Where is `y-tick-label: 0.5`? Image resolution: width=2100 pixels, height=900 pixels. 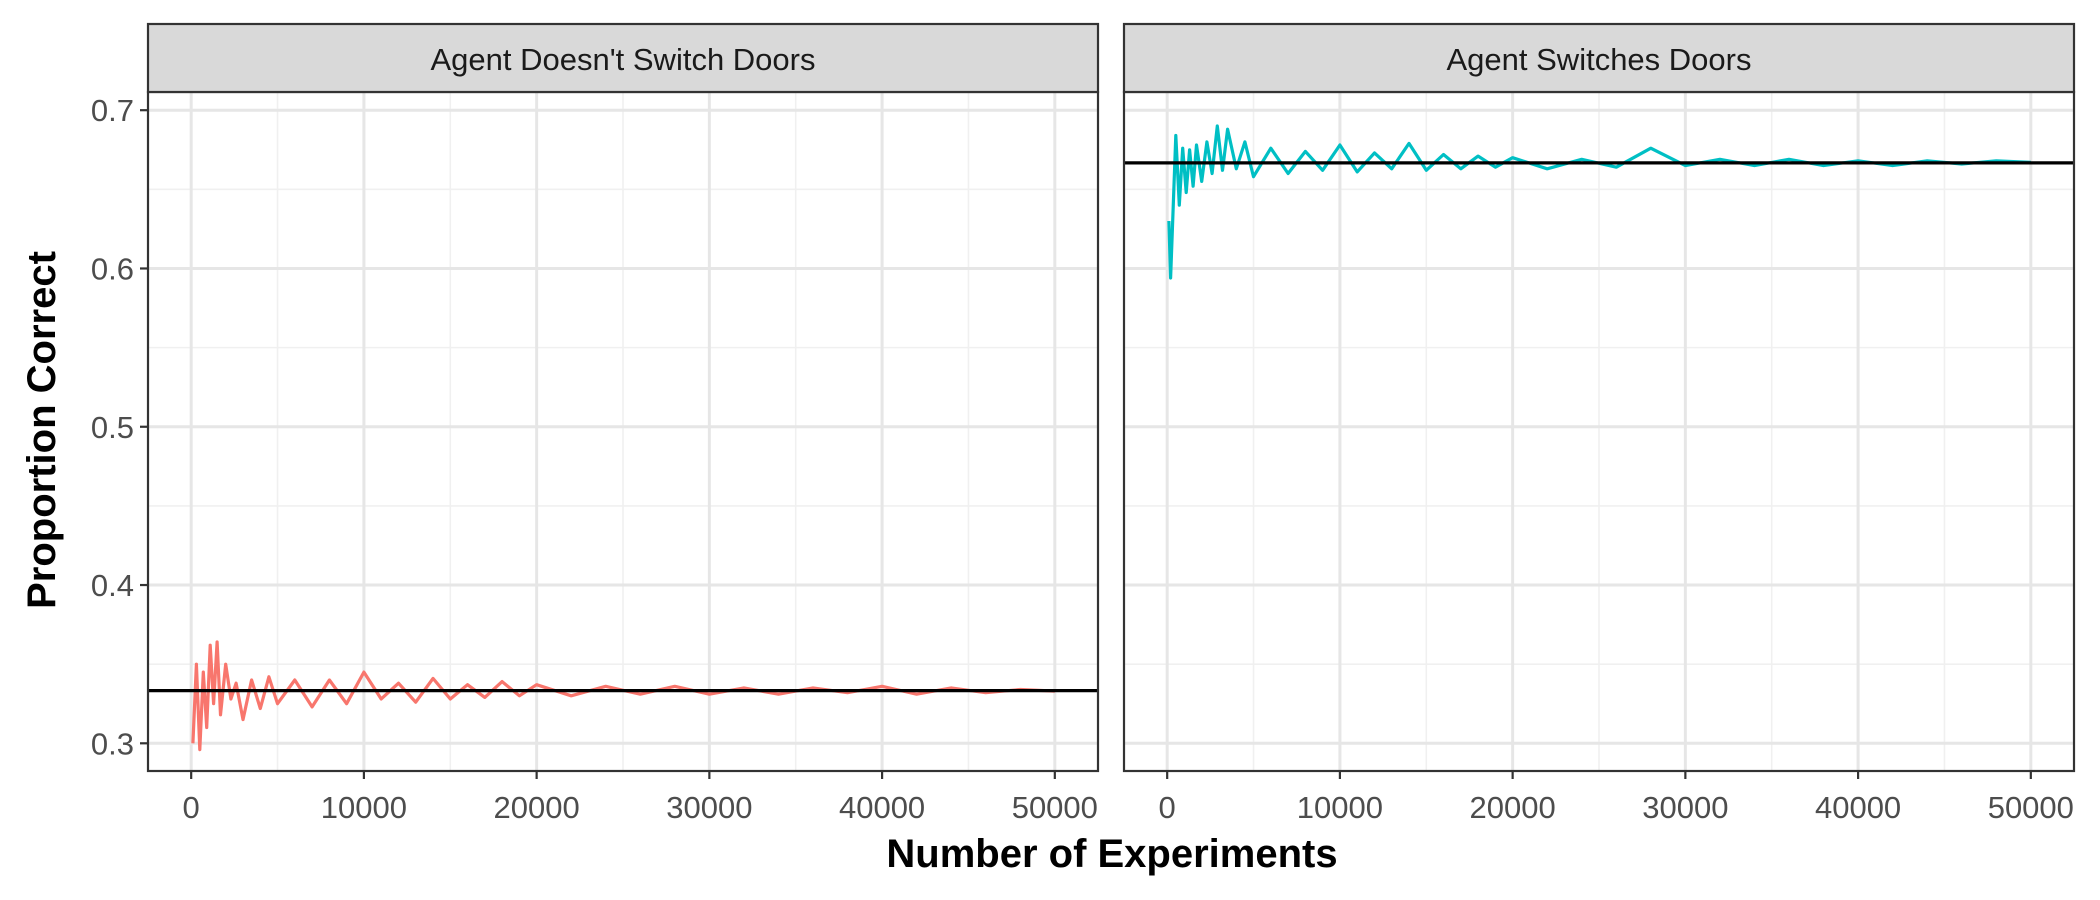 y-tick-label: 0.5 is located at coordinates (112, 427).